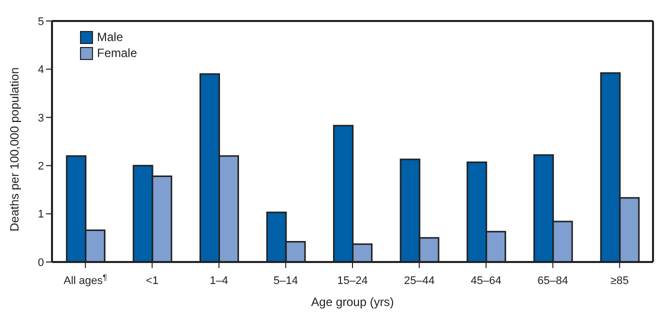 The height and width of the screenshot is (312, 662). Describe the element at coordinates (486, 281) in the screenshot. I see `x-tick-label: 45–64` at that location.